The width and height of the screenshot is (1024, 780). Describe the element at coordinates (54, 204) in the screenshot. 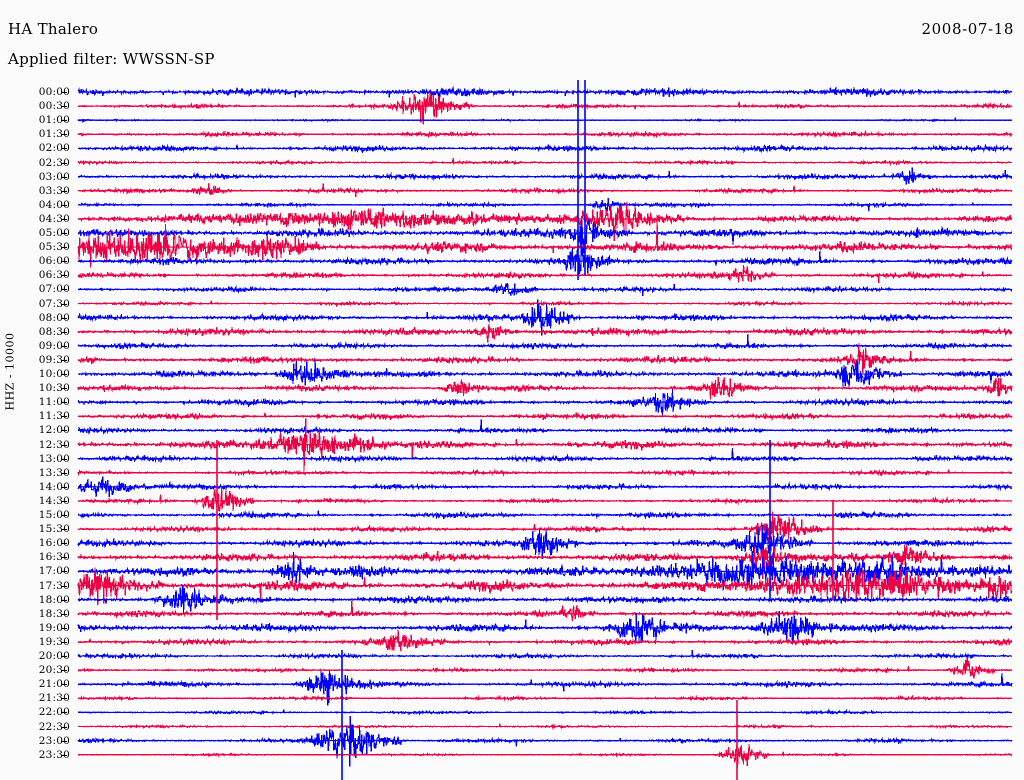

I see `time-tick-label: 04:00` at that location.